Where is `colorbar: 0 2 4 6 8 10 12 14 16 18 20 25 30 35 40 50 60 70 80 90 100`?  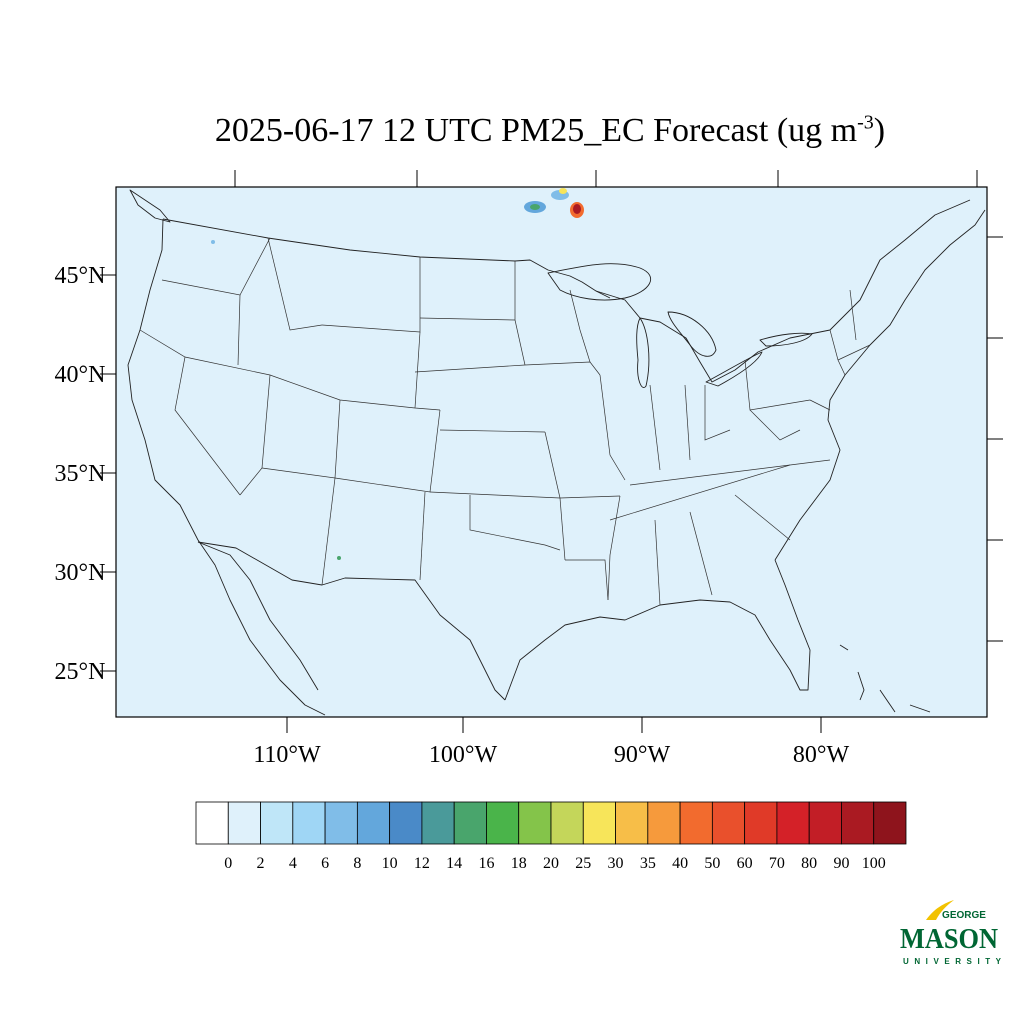
colorbar: 0 2 4 6 8 10 12 14 16 18 20 25 30 35 40 50 60 70 80 90 100 is located at coordinates (551, 836).